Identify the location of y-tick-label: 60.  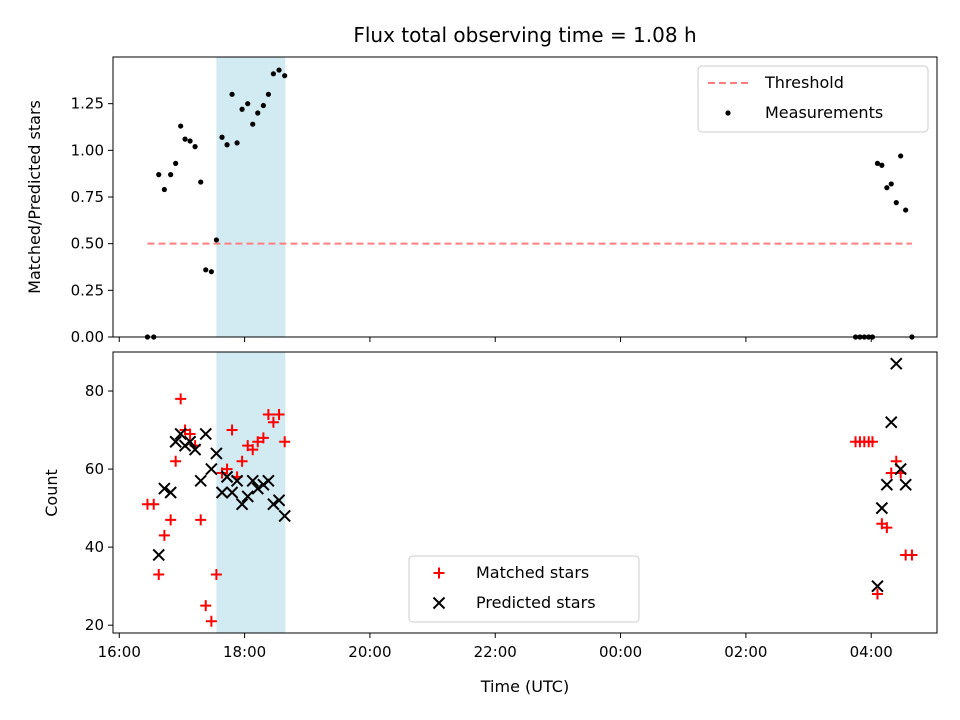
(94, 469).